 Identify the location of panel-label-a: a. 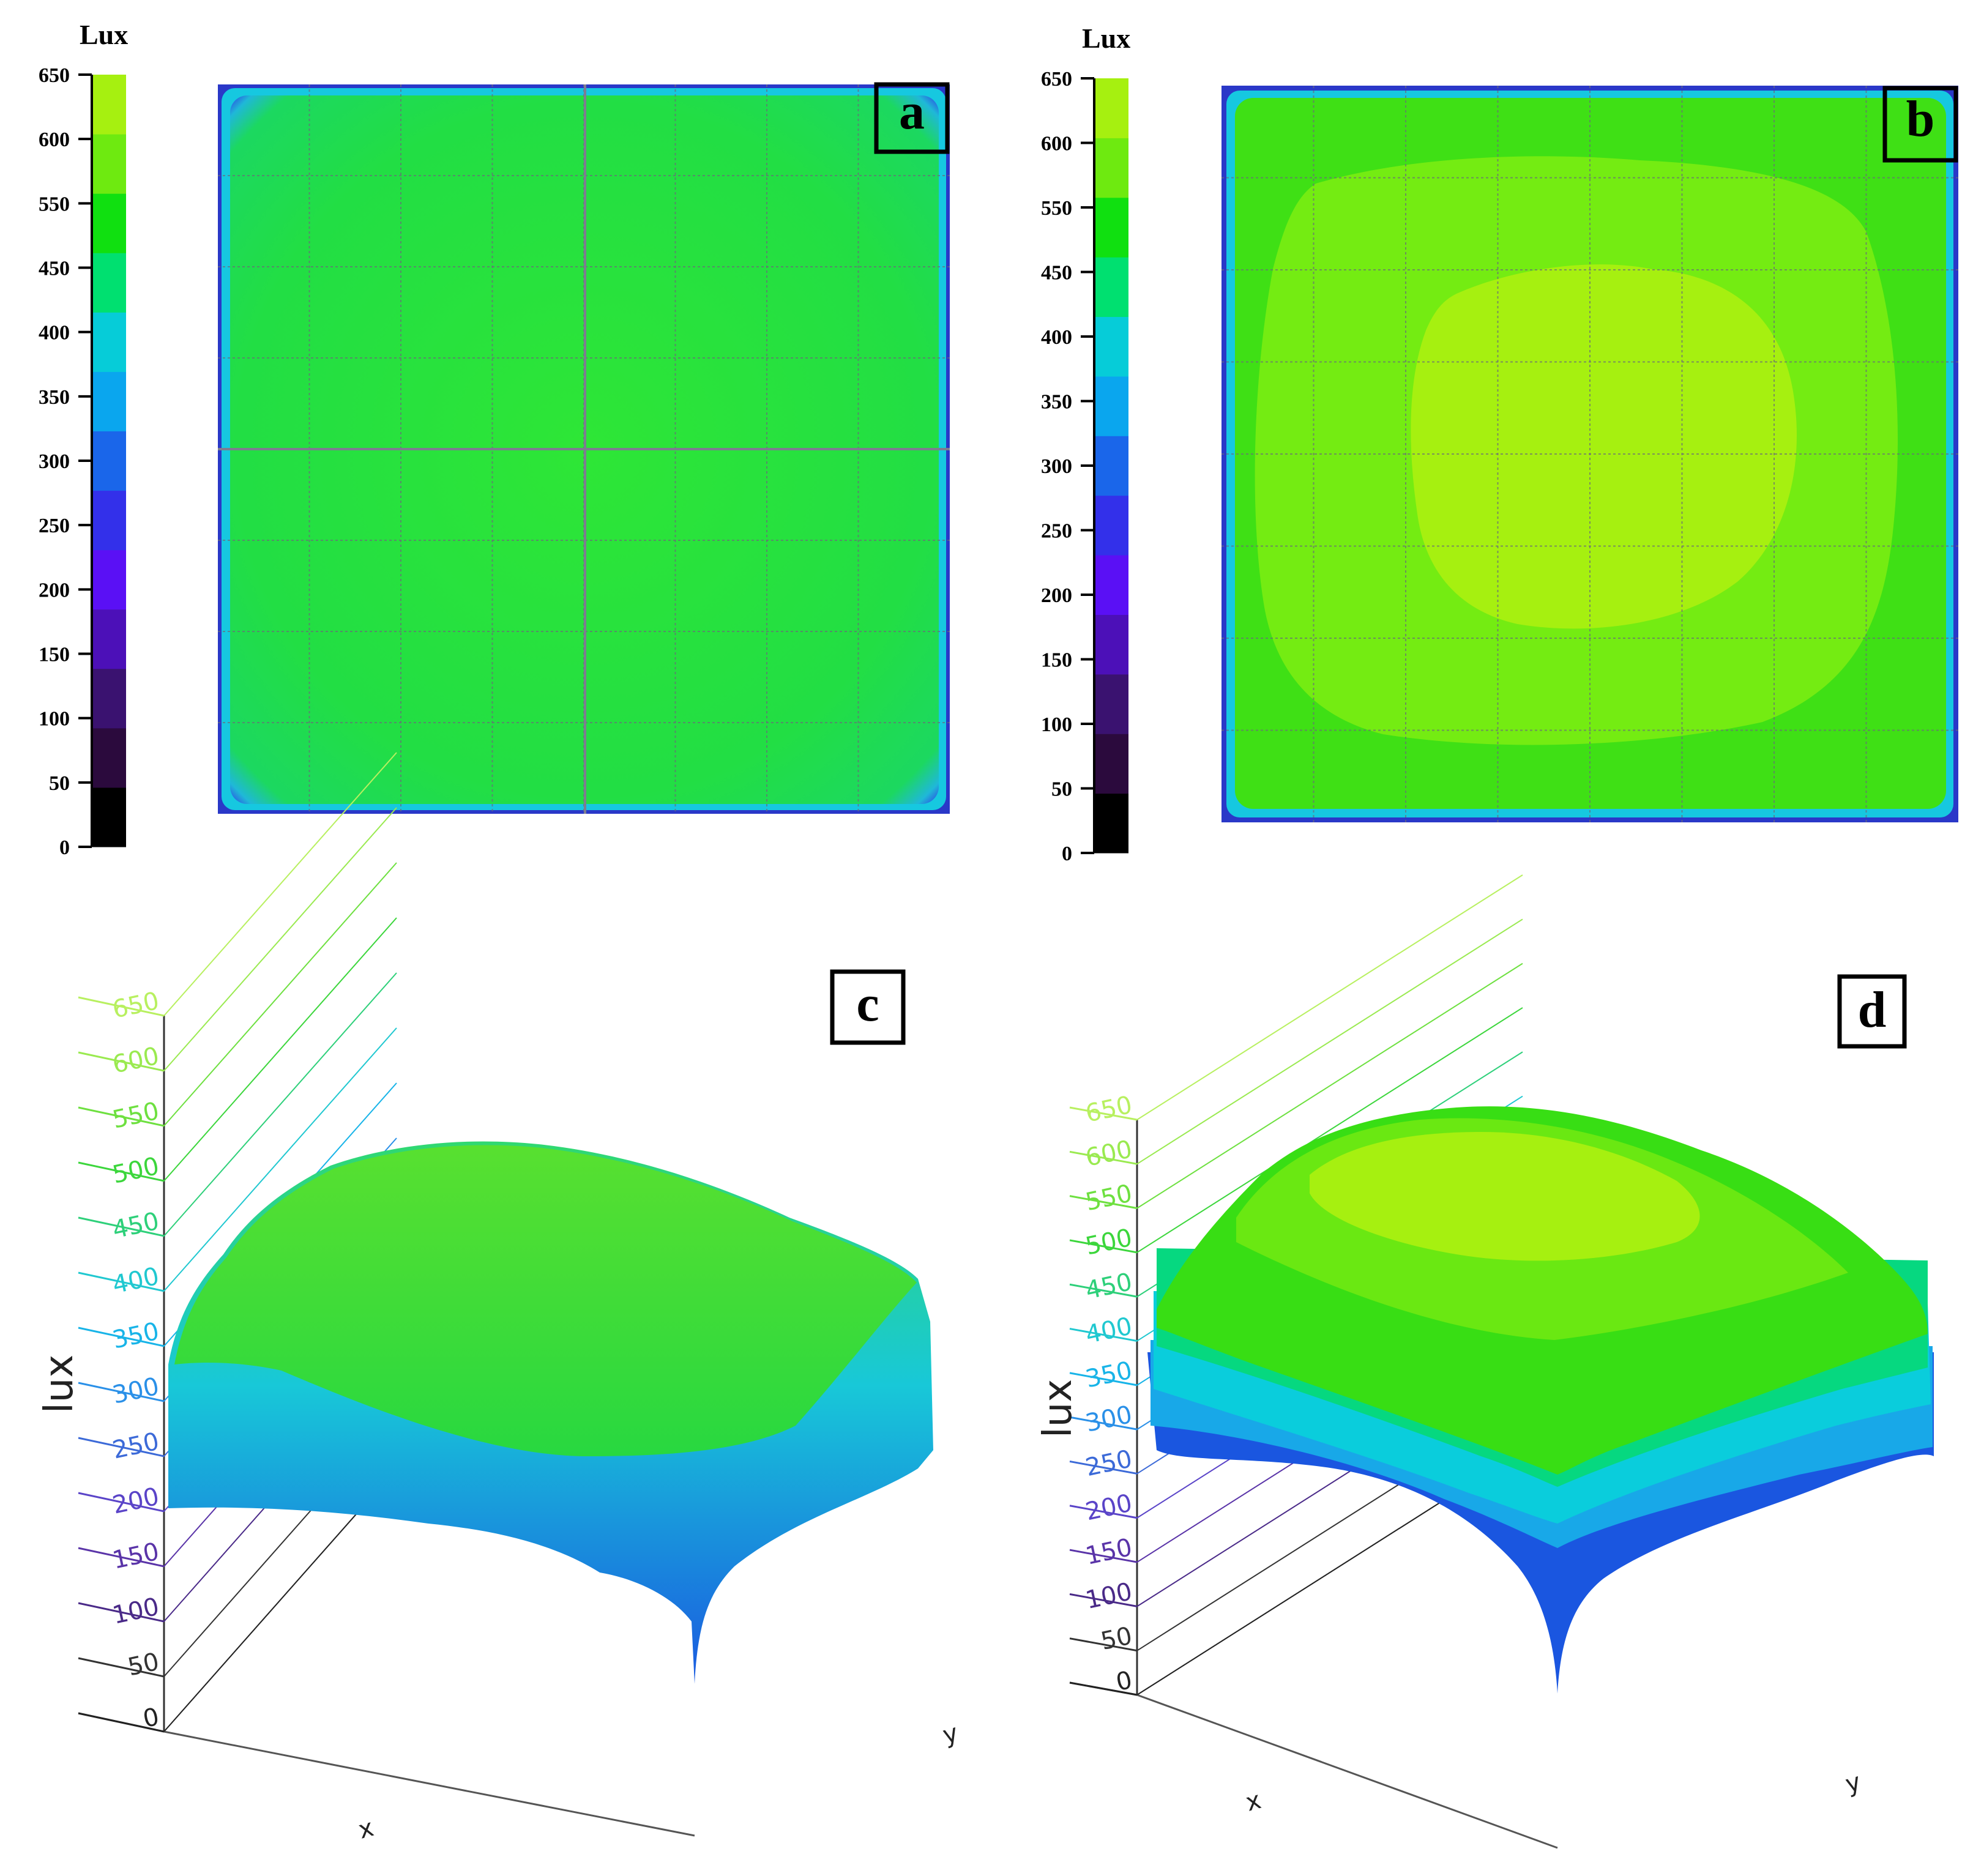
(912, 118).